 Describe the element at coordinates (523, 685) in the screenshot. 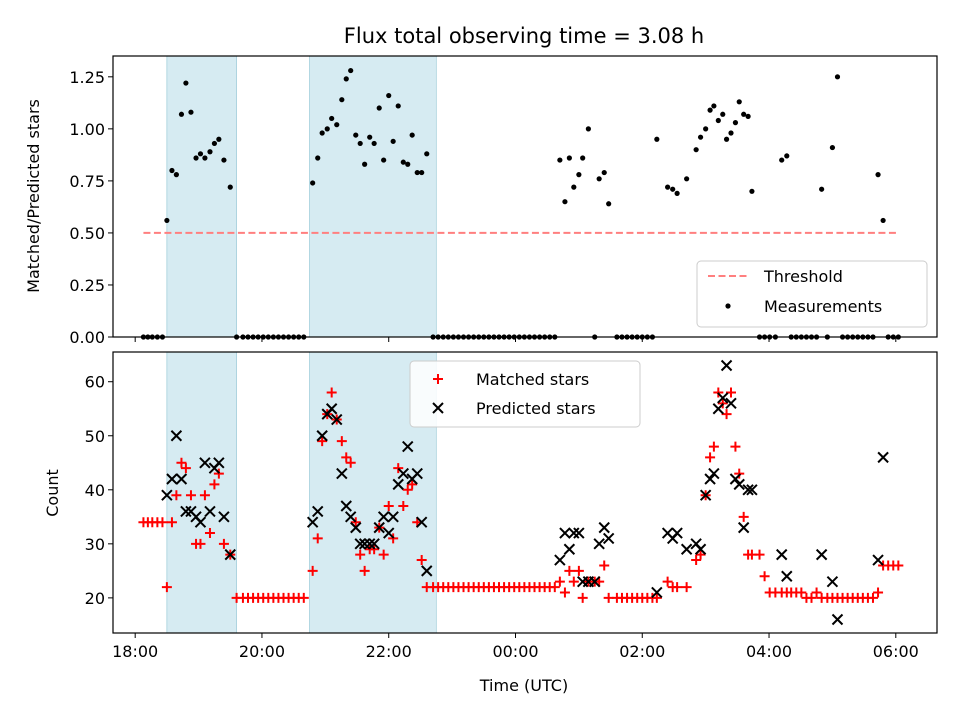

I see `x-axis-label: Time (UTC)` at that location.